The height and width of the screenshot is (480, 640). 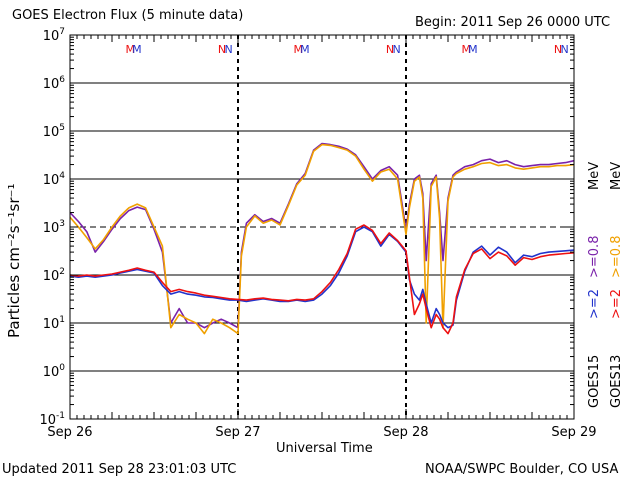 I want to click on legend-ge2-goes13-label: >=2, so click(x=616, y=303).